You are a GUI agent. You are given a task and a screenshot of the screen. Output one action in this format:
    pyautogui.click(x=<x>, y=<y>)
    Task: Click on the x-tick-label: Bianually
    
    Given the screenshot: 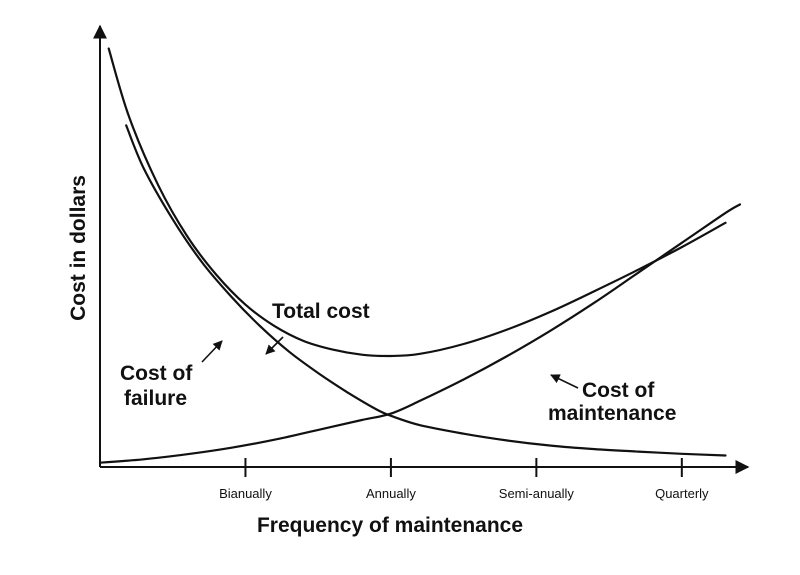 What is the action you would take?
    pyautogui.click(x=245, y=493)
    